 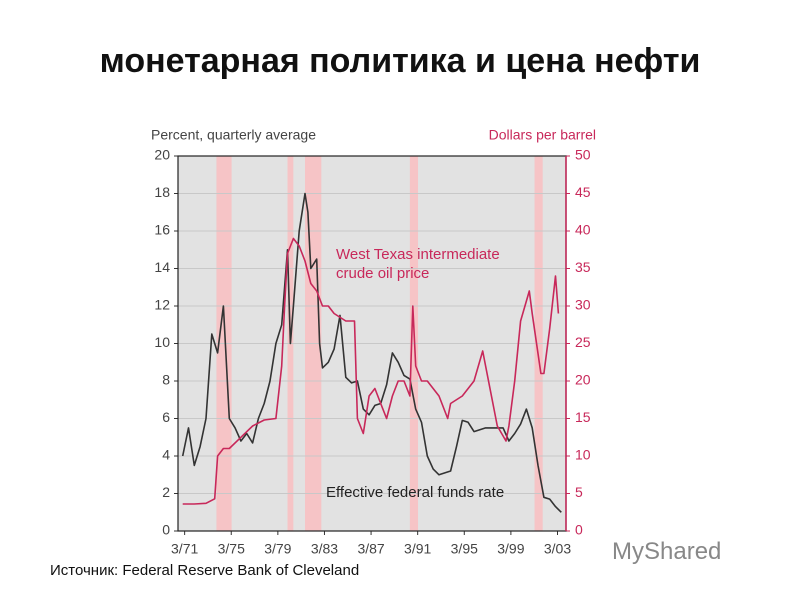 What do you see at coordinates (583, 305) in the screenshot?
I see `y2-tick-label: 30` at bounding box center [583, 305].